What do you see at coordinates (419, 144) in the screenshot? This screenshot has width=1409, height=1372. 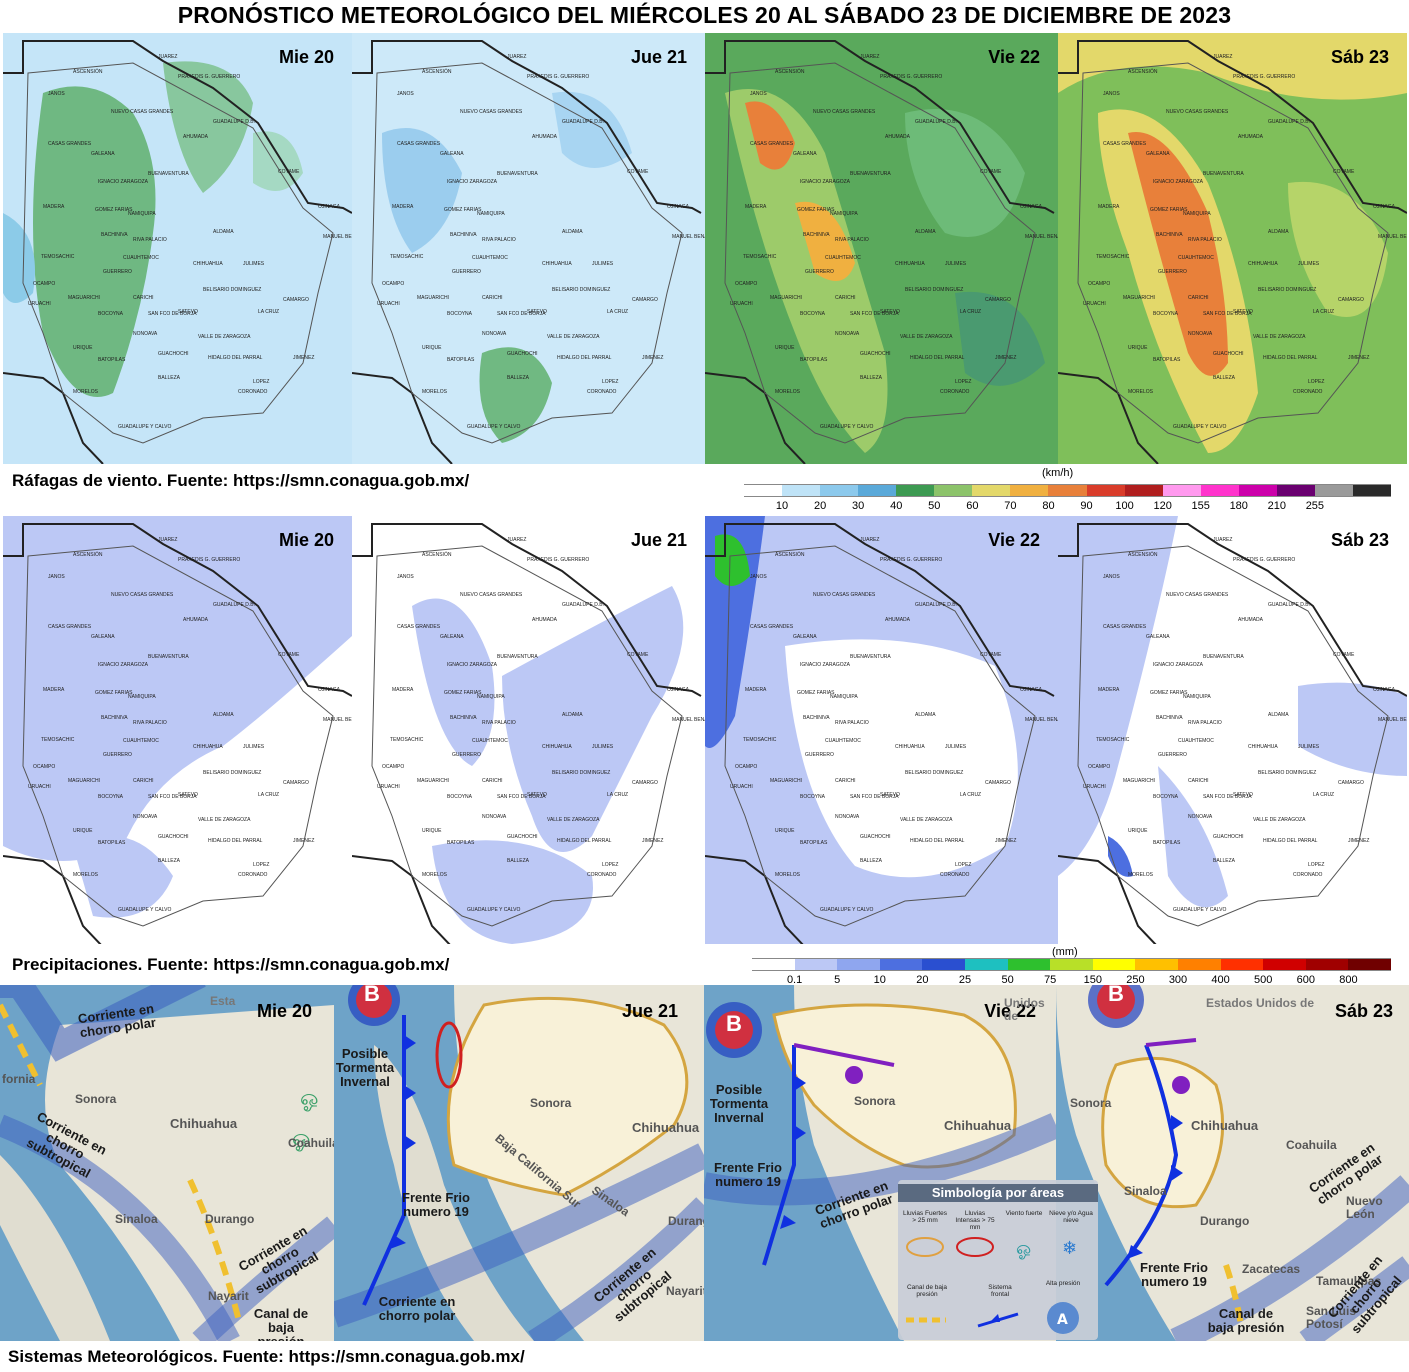 I see `municipality-label: CASAS GRANDES` at bounding box center [419, 144].